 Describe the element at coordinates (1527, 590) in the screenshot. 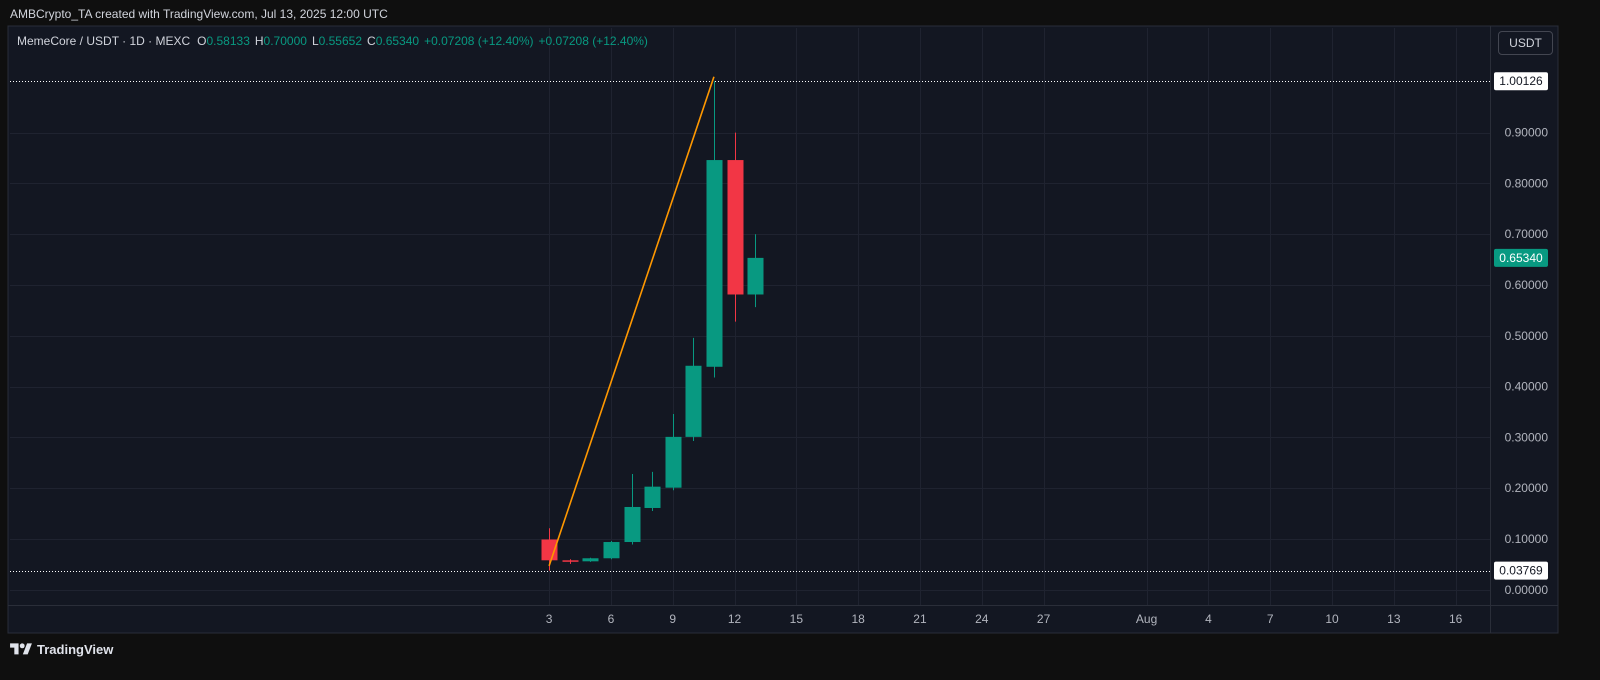

I see `y-tick-label: 0.00000` at that location.